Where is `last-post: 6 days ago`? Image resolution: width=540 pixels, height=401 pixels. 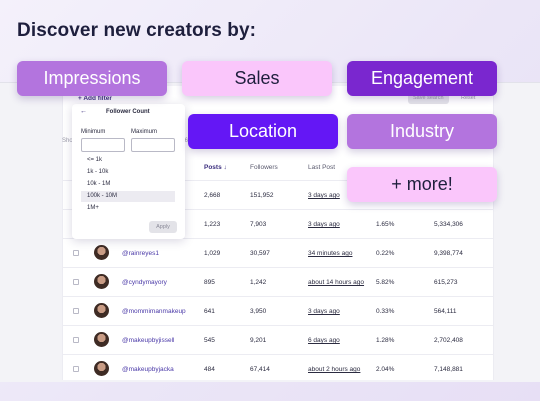 last-post: 6 days ago is located at coordinates (324, 340).